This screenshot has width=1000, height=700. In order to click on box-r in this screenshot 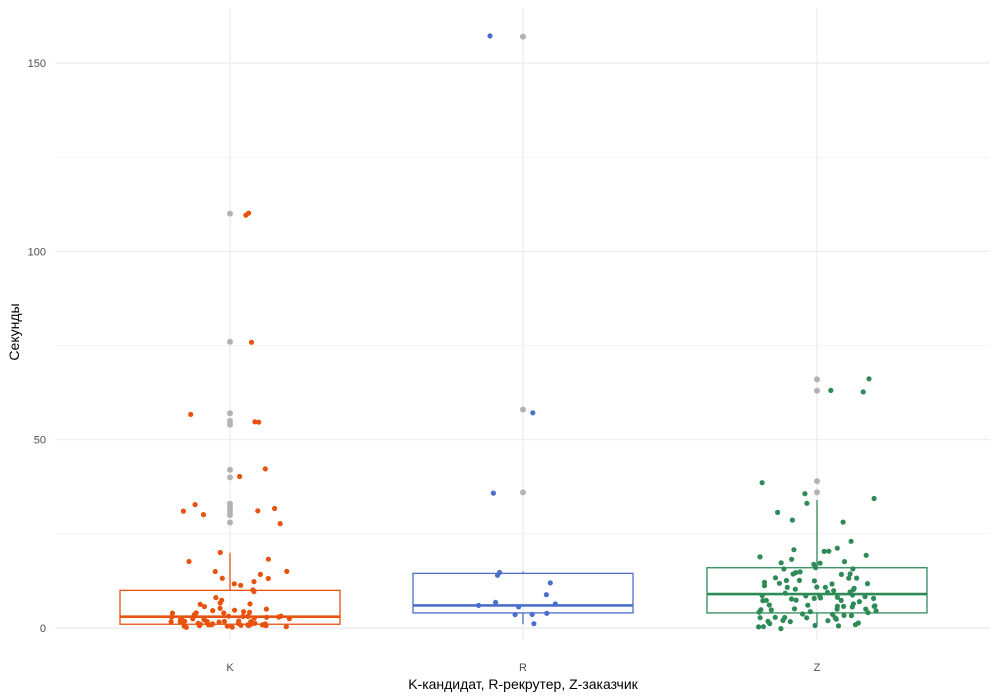, I will do `click(523, 593)`.